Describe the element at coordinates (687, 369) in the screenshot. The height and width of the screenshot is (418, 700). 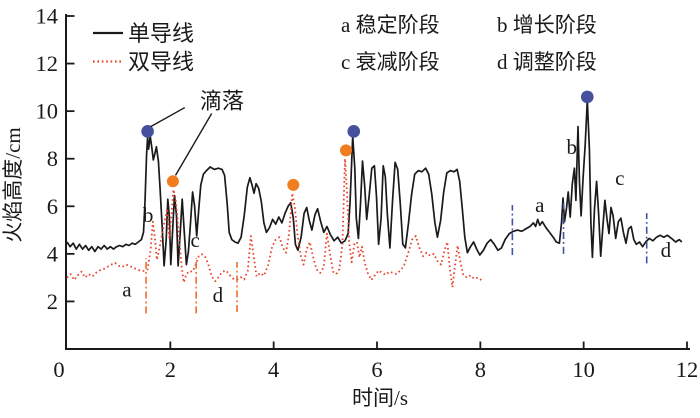
I see `x-tick-label: 12` at that location.